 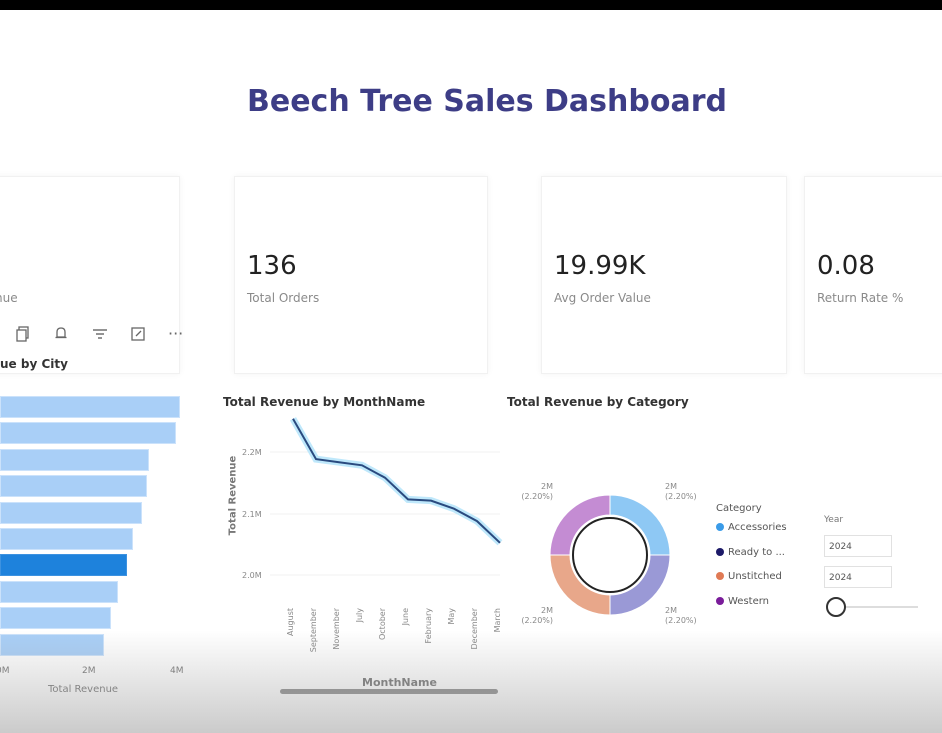 I want to click on top-black-bar, so click(x=471, y=5).